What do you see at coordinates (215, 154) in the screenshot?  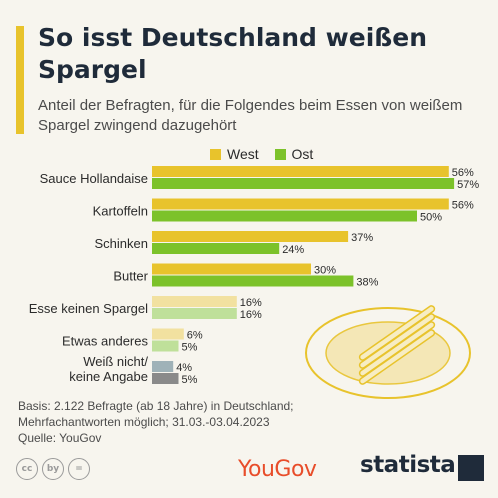 I see `legend-swatch-west` at bounding box center [215, 154].